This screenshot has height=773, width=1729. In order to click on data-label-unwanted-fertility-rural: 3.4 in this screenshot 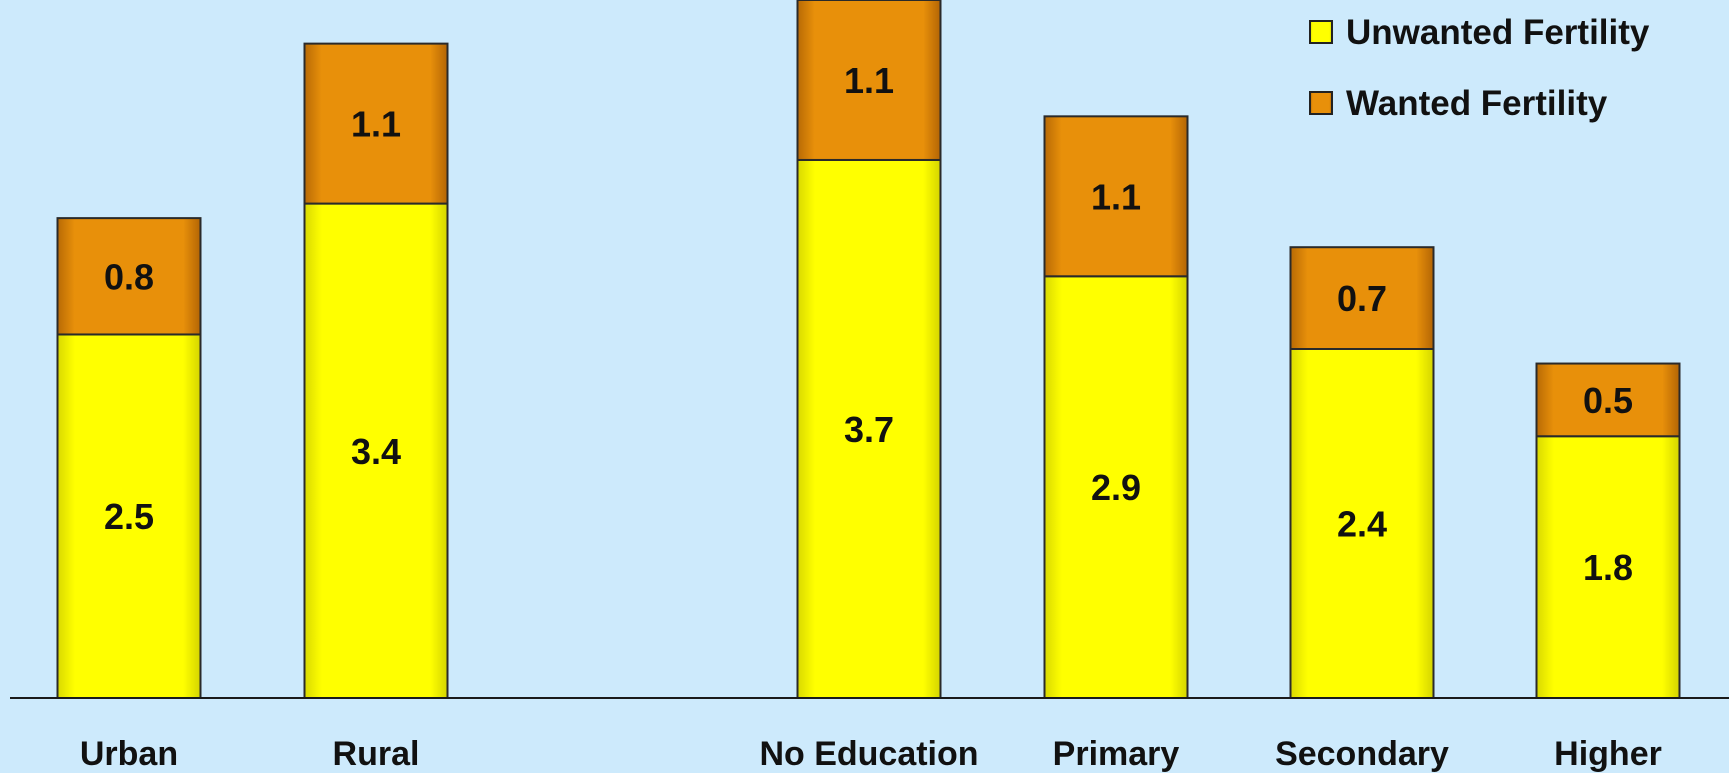, I will do `click(376, 451)`.